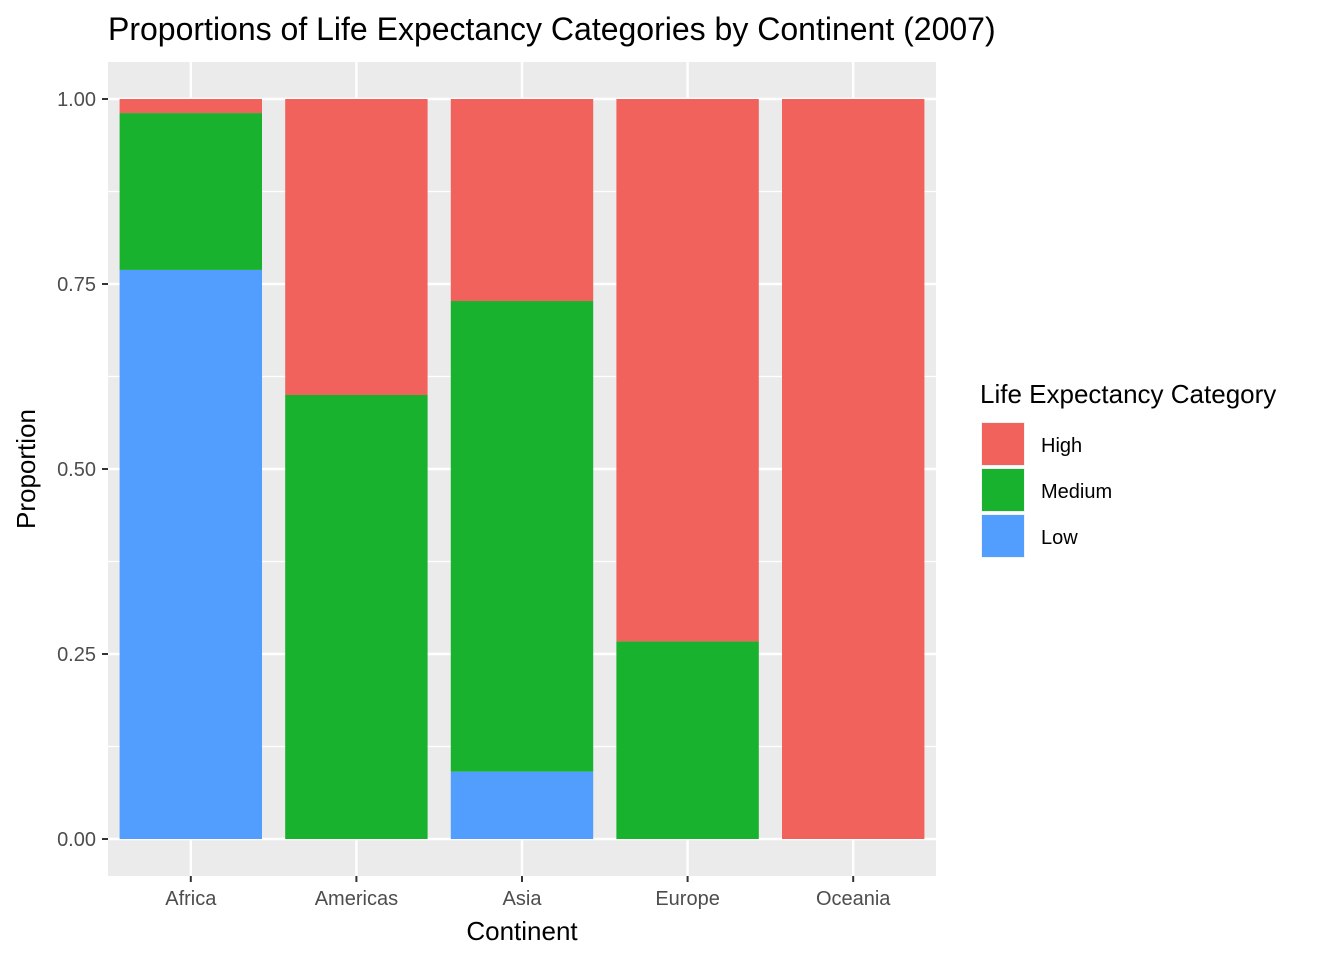 The image size is (1344, 960). What do you see at coordinates (1003, 490) in the screenshot?
I see `legend-swatch-medium` at bounding box center [1003, 490].